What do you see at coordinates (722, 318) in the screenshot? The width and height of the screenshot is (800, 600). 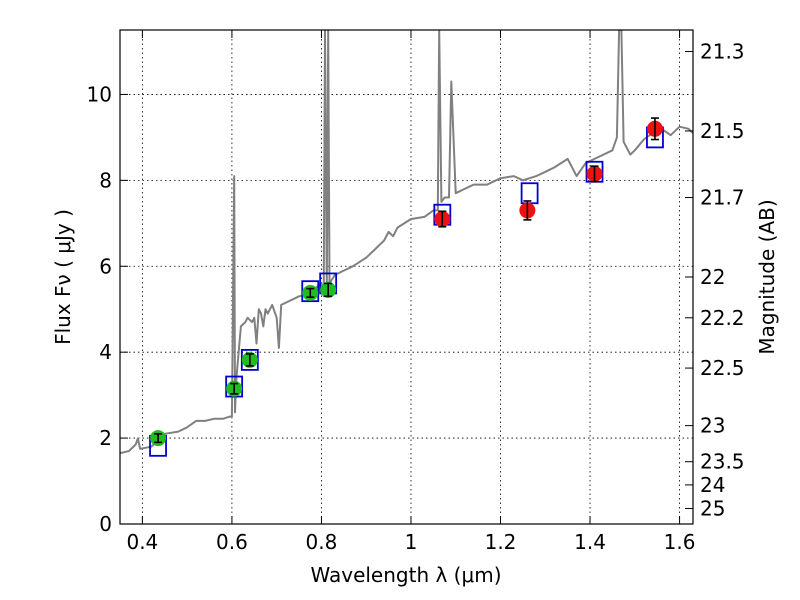 I see `y2-tick-label: 22.2` at bounding box center [722, 318].